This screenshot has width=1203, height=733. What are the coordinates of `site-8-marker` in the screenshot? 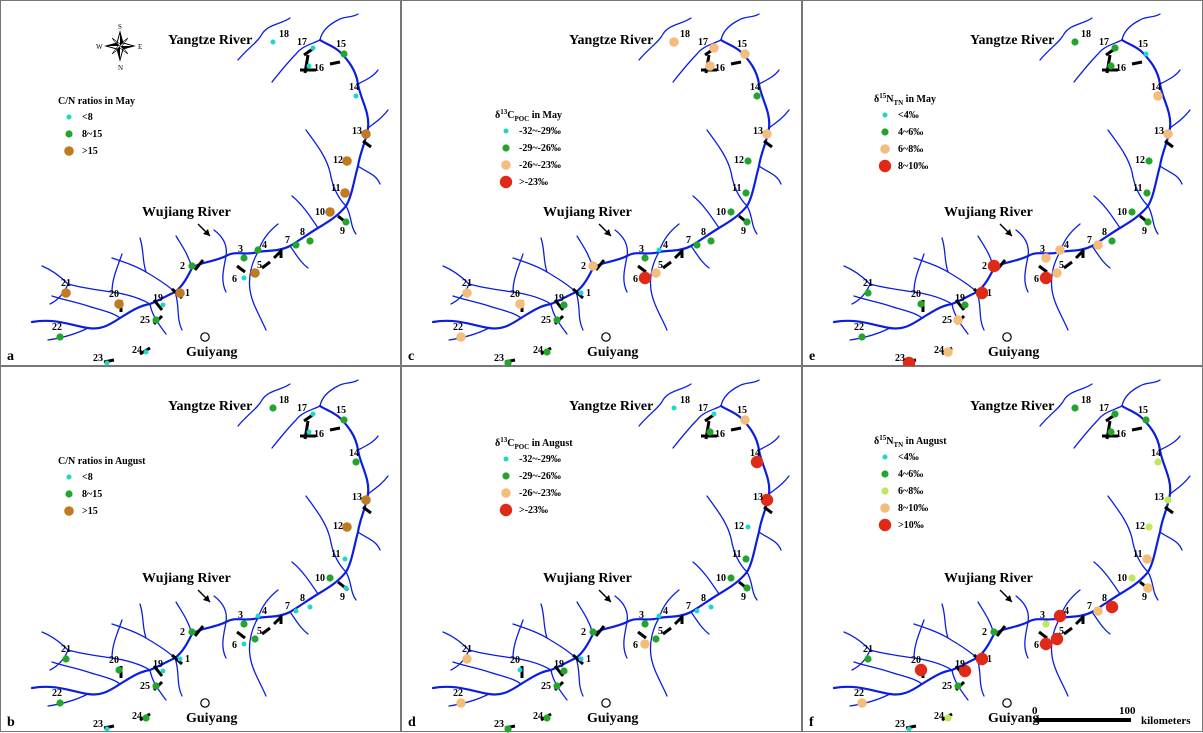 It's located at (1112, 607).